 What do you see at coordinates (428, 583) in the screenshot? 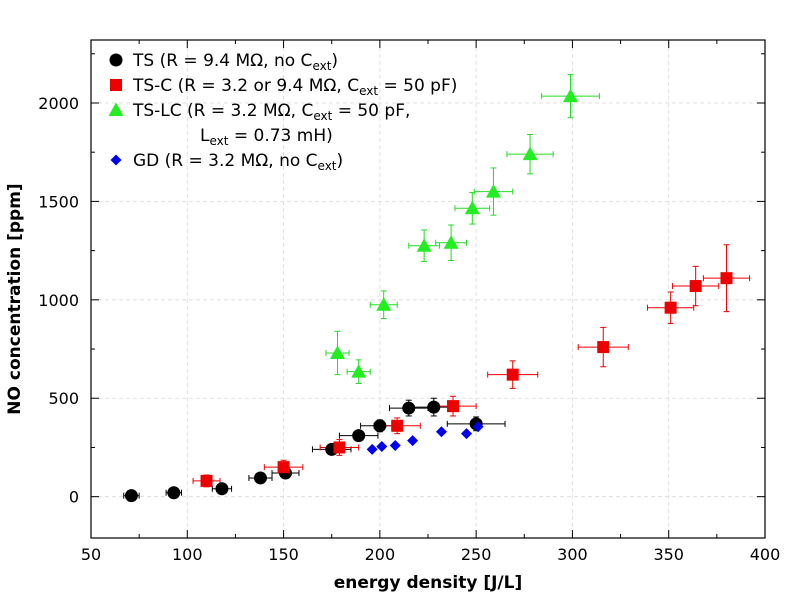
I see `x-axis-title: energy density [J/L]` at bounding box center [428, 583].